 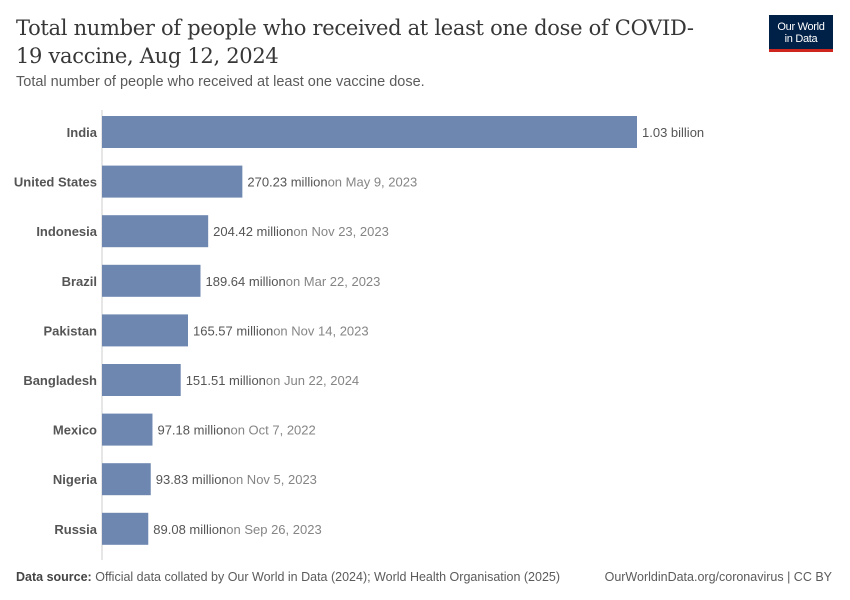 I want to click on category-label: Mexico, so click(x=75, y=430).